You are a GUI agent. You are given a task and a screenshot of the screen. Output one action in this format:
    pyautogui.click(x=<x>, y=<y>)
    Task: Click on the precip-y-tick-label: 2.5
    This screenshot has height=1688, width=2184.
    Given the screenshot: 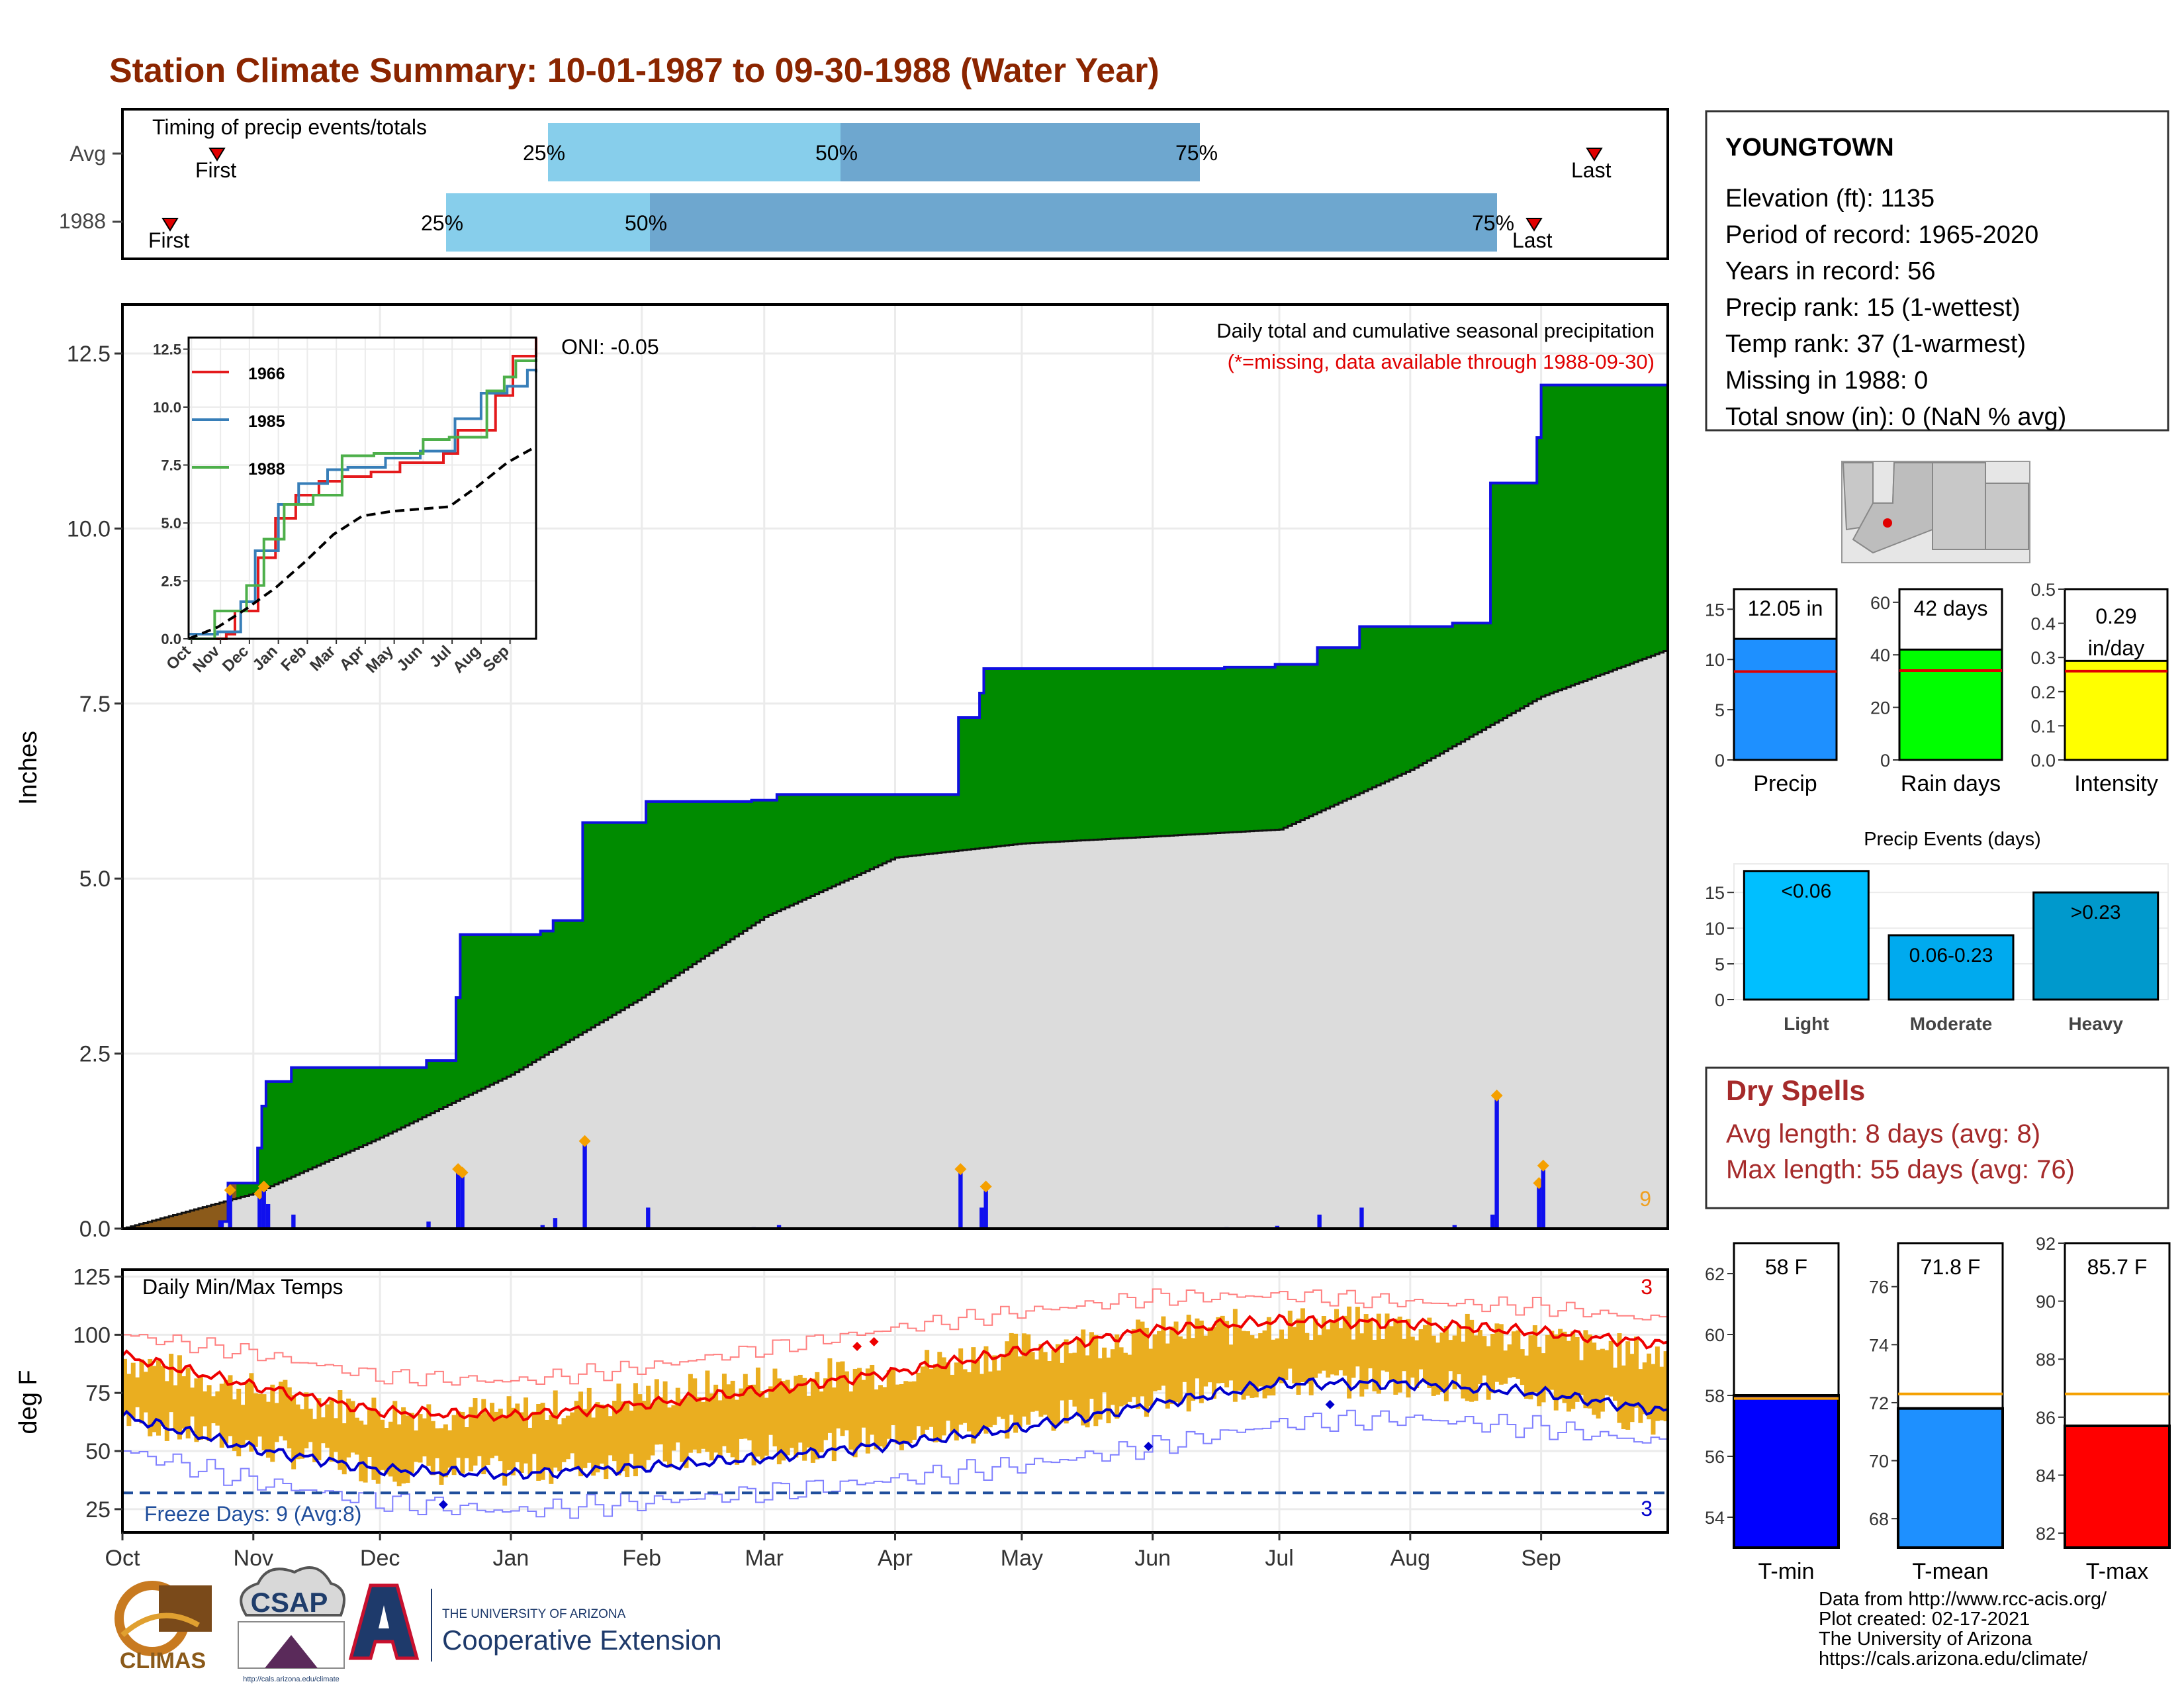 What is the action you would take?
    pyautogui.click(x=95, y=1054)
    